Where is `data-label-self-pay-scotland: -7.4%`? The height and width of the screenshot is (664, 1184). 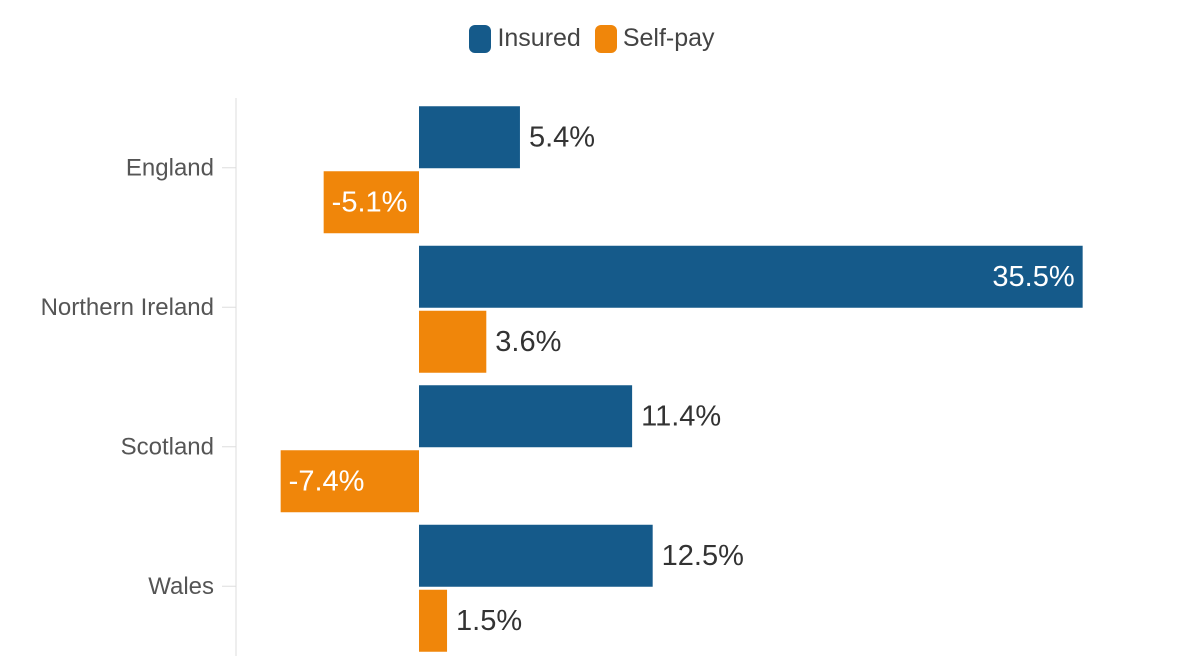
data-label-self-pay-scotland: -7.4% is located at coordinates (327, 481).